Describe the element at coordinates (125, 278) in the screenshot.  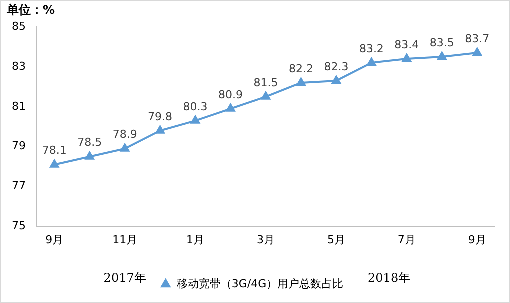
I see `text: 2017年` at that location.